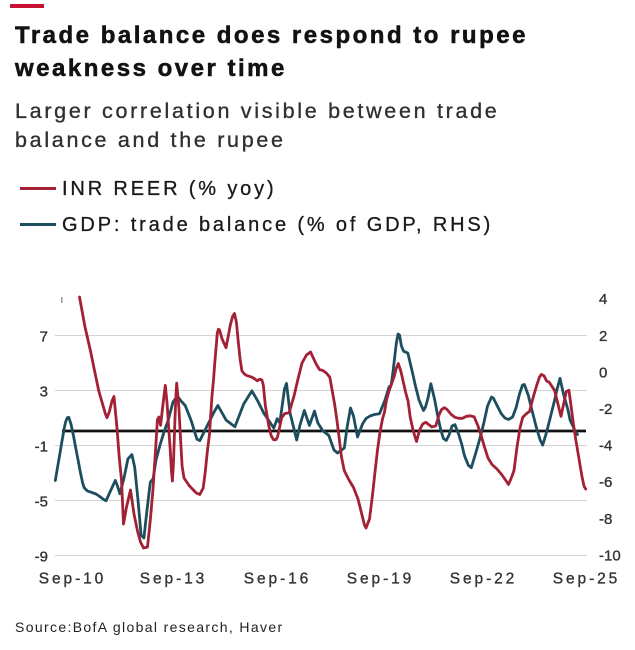  I want to click on svg-text: -10, so click(610, 555).